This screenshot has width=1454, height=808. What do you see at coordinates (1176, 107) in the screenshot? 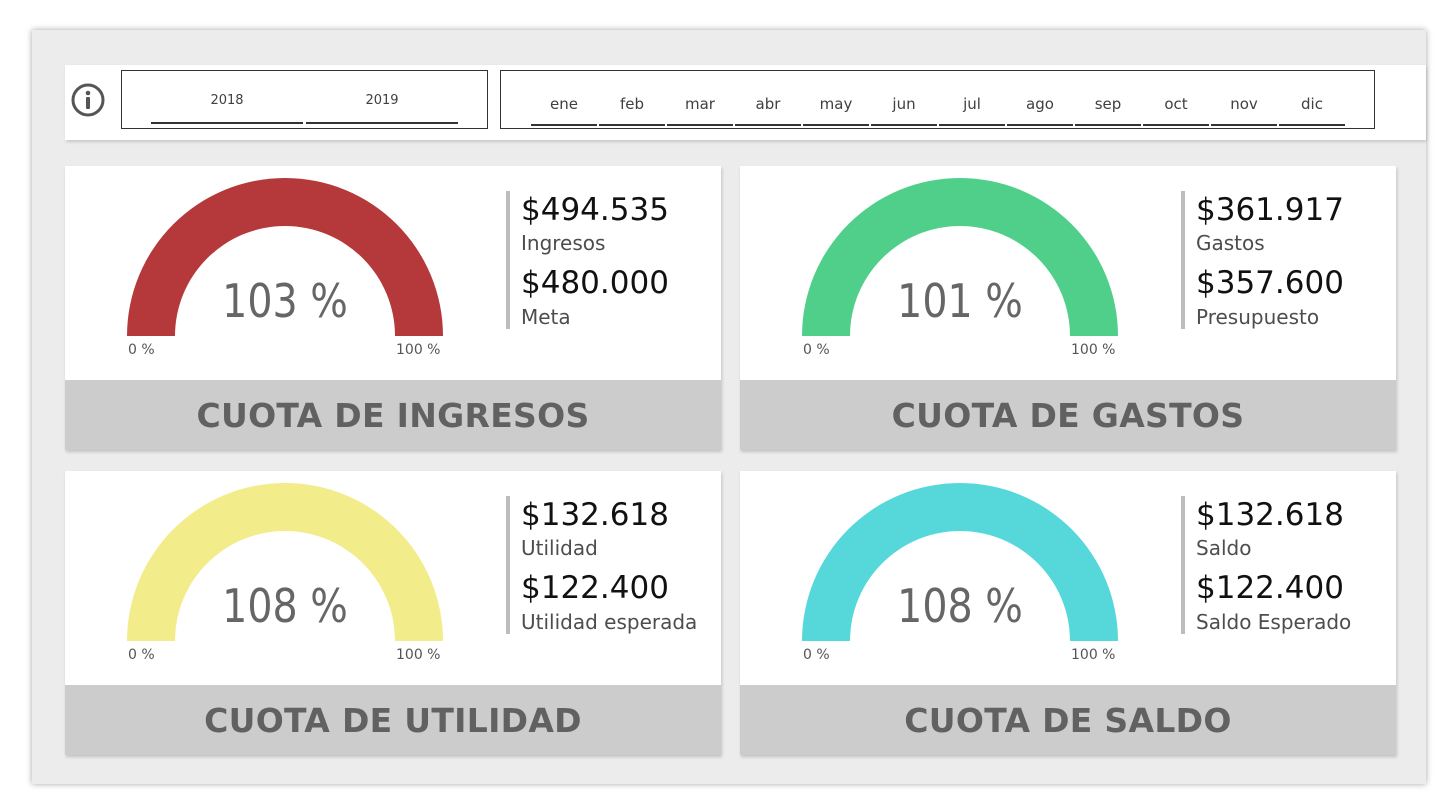
I see `month-chip-oct: oct` at bounding box center [1176, 107].